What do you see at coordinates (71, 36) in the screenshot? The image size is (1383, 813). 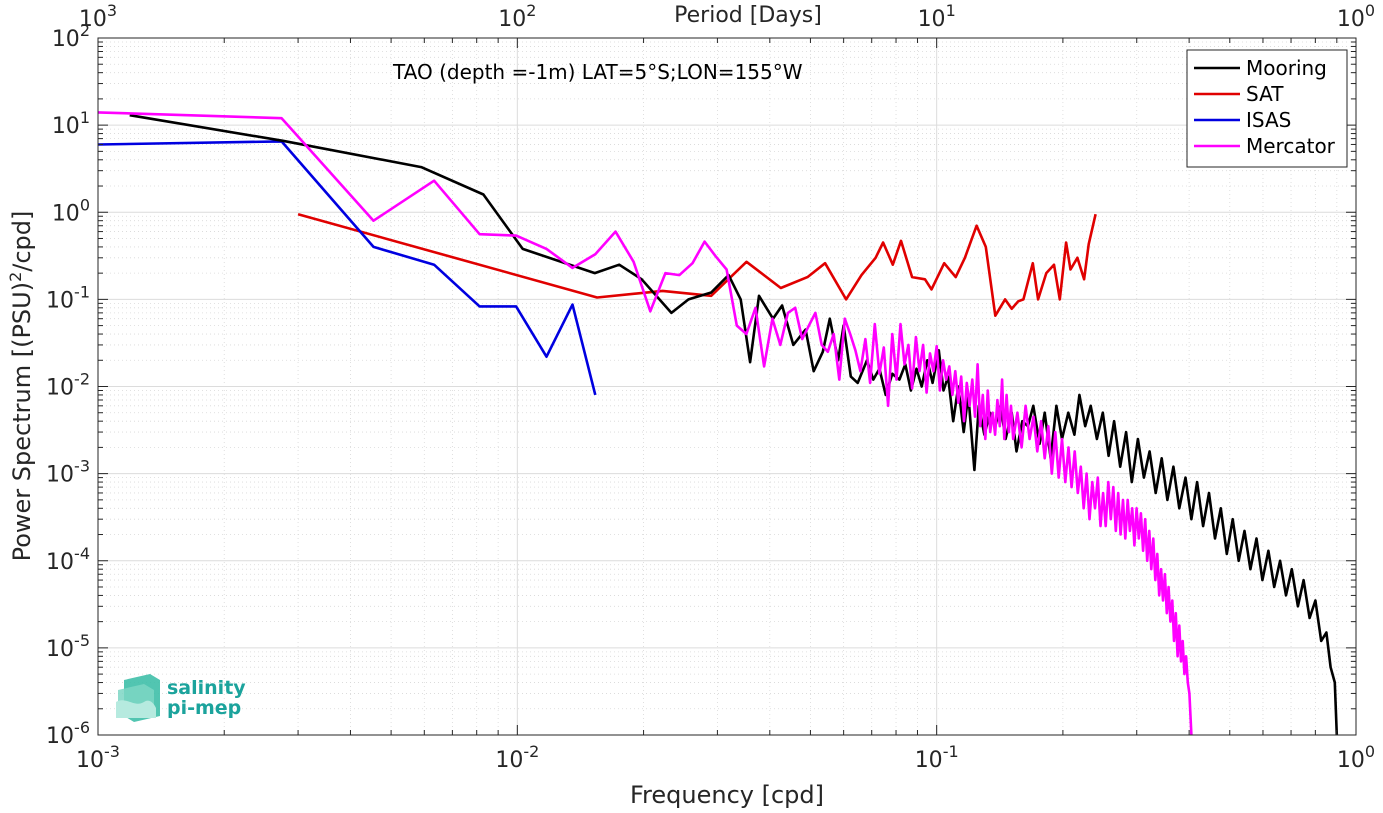 I see `y-tick-label: 10²` at bounding box center [71, 36].